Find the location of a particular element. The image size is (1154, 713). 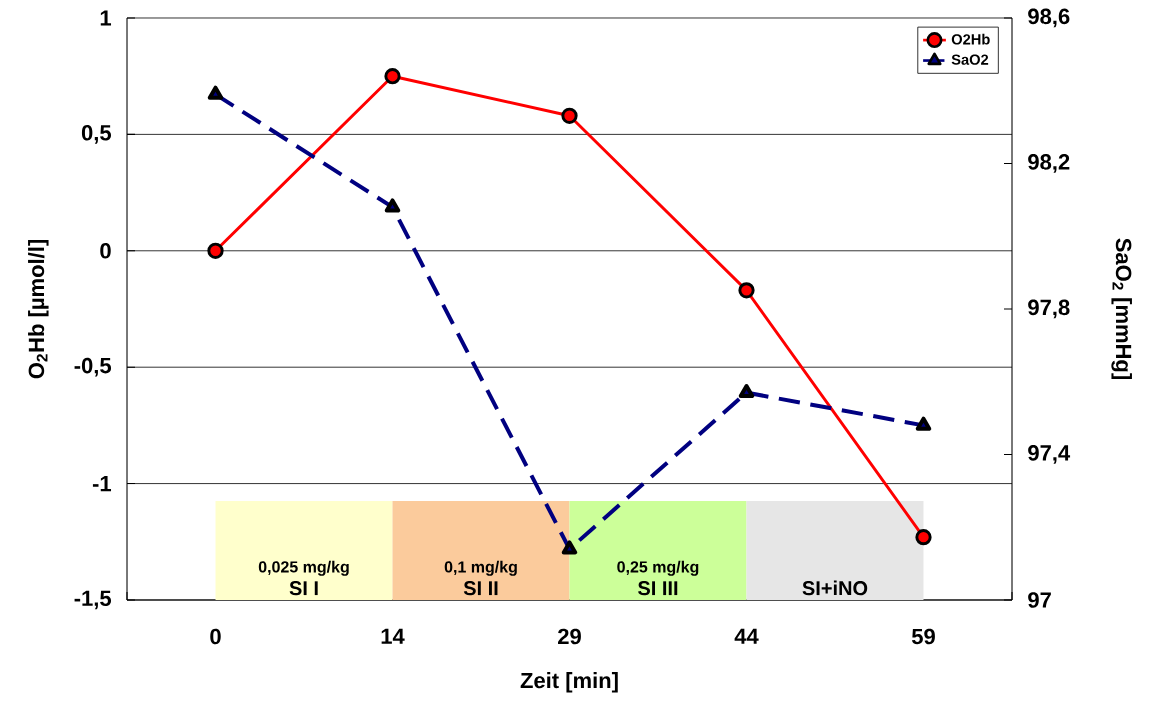

y2-tick-label: 98,2 is located at coordinates (1049, 163).